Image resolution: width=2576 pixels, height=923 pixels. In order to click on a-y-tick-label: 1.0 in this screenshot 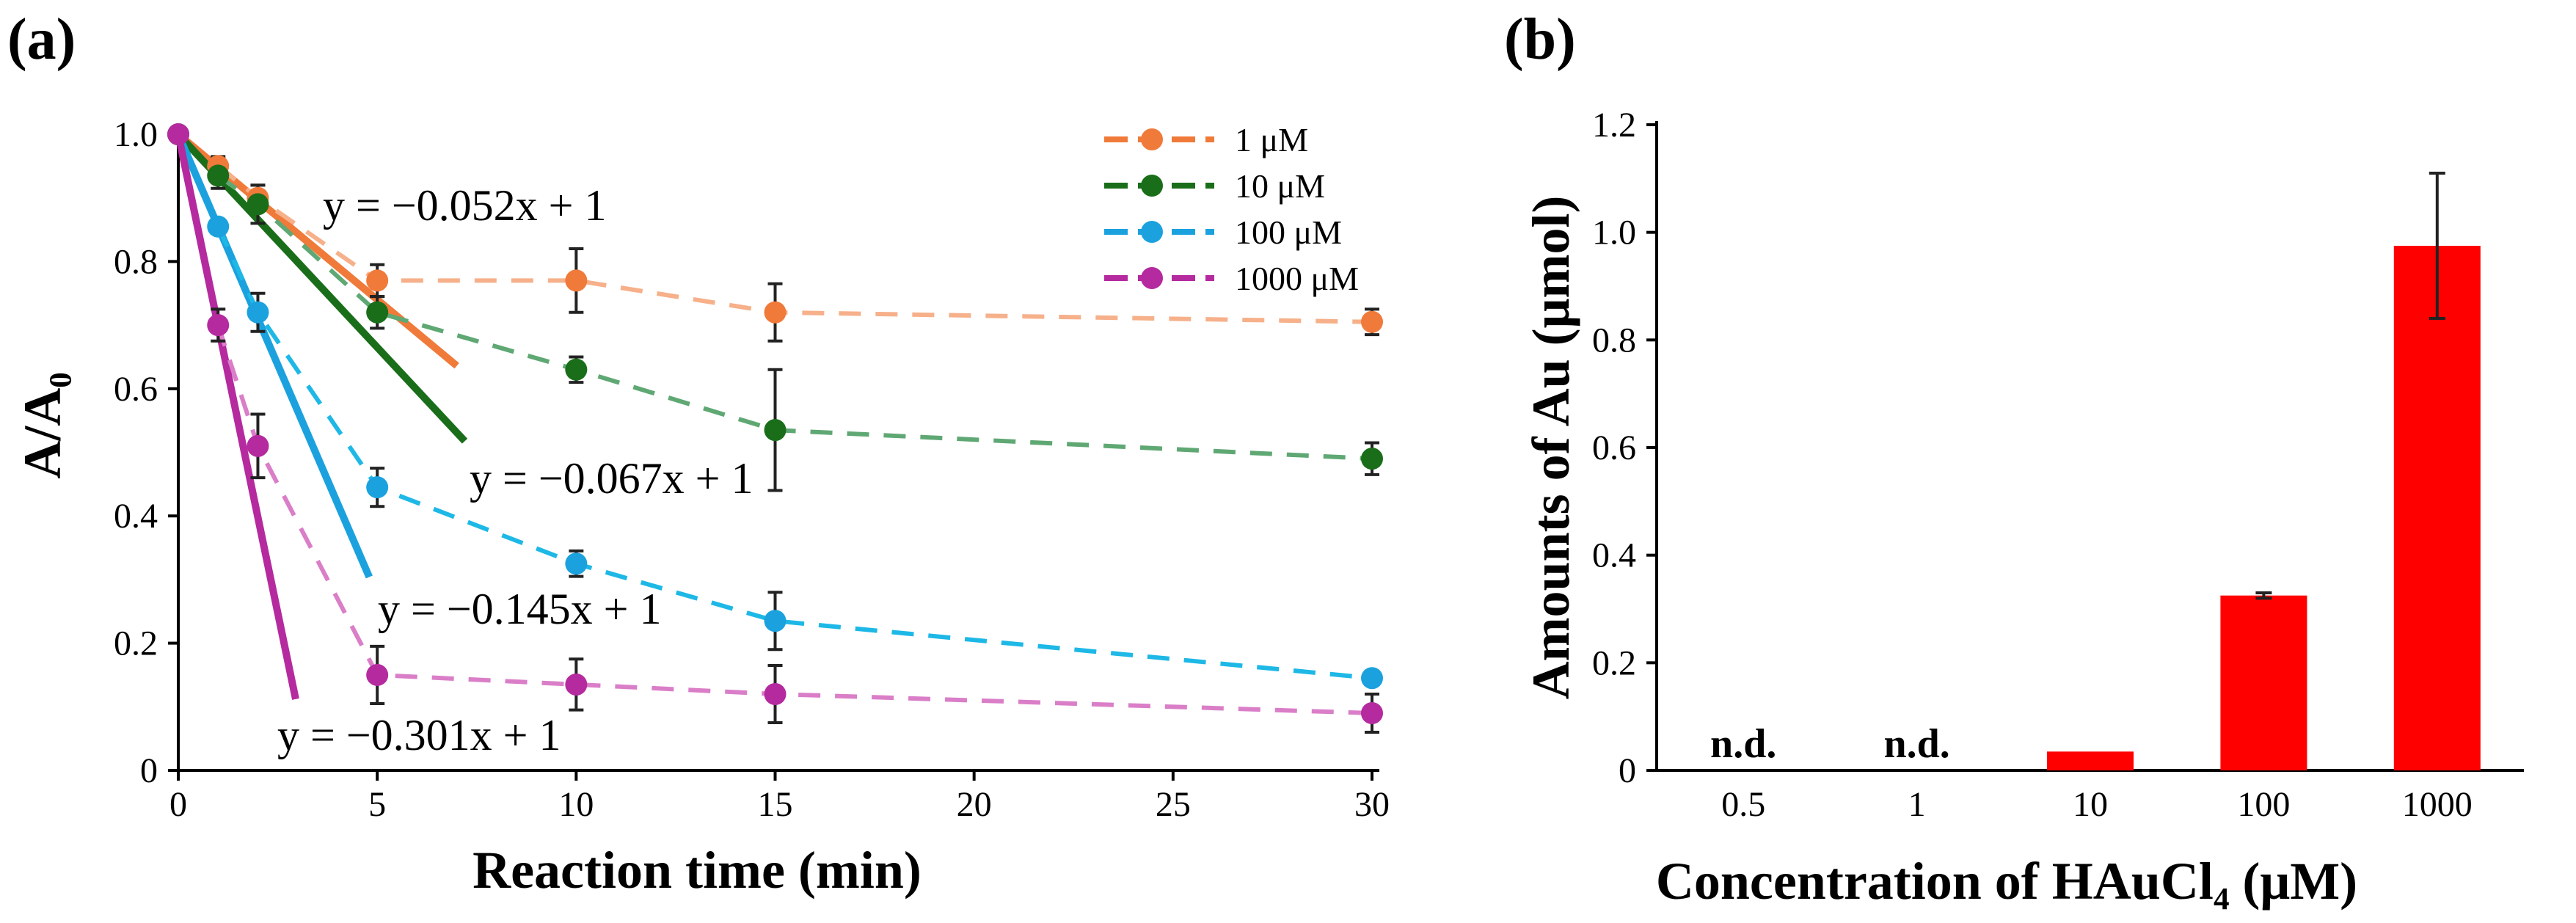, I will do `click(136, 135)`.